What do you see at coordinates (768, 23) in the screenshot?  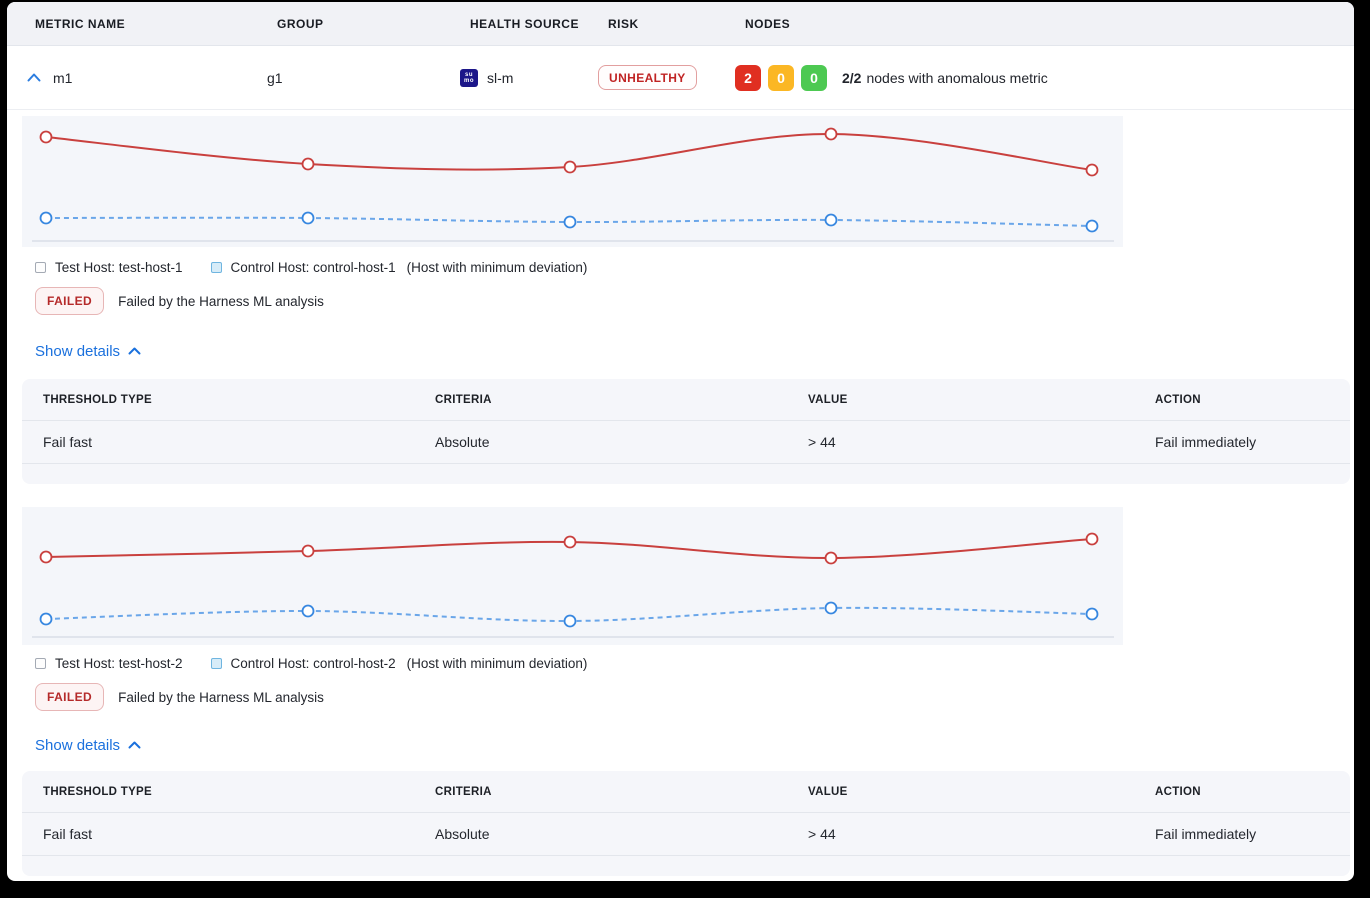 I see `col-nodes: NODES` at bounding box center [768, 23].